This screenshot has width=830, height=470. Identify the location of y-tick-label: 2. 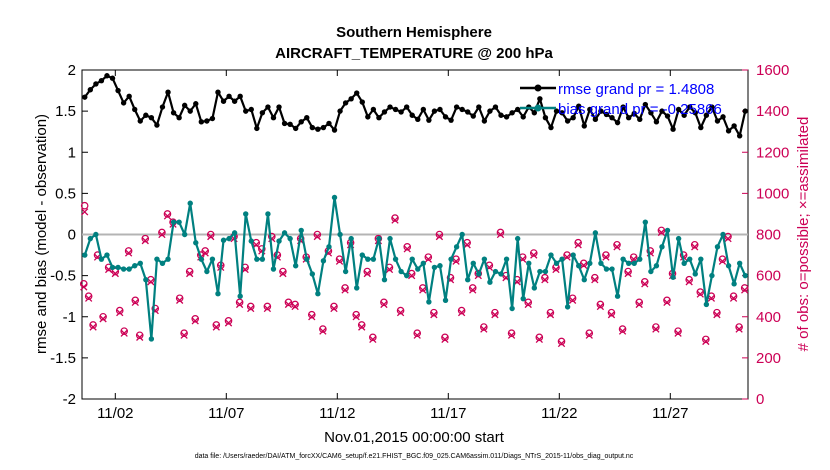
(72, 70).